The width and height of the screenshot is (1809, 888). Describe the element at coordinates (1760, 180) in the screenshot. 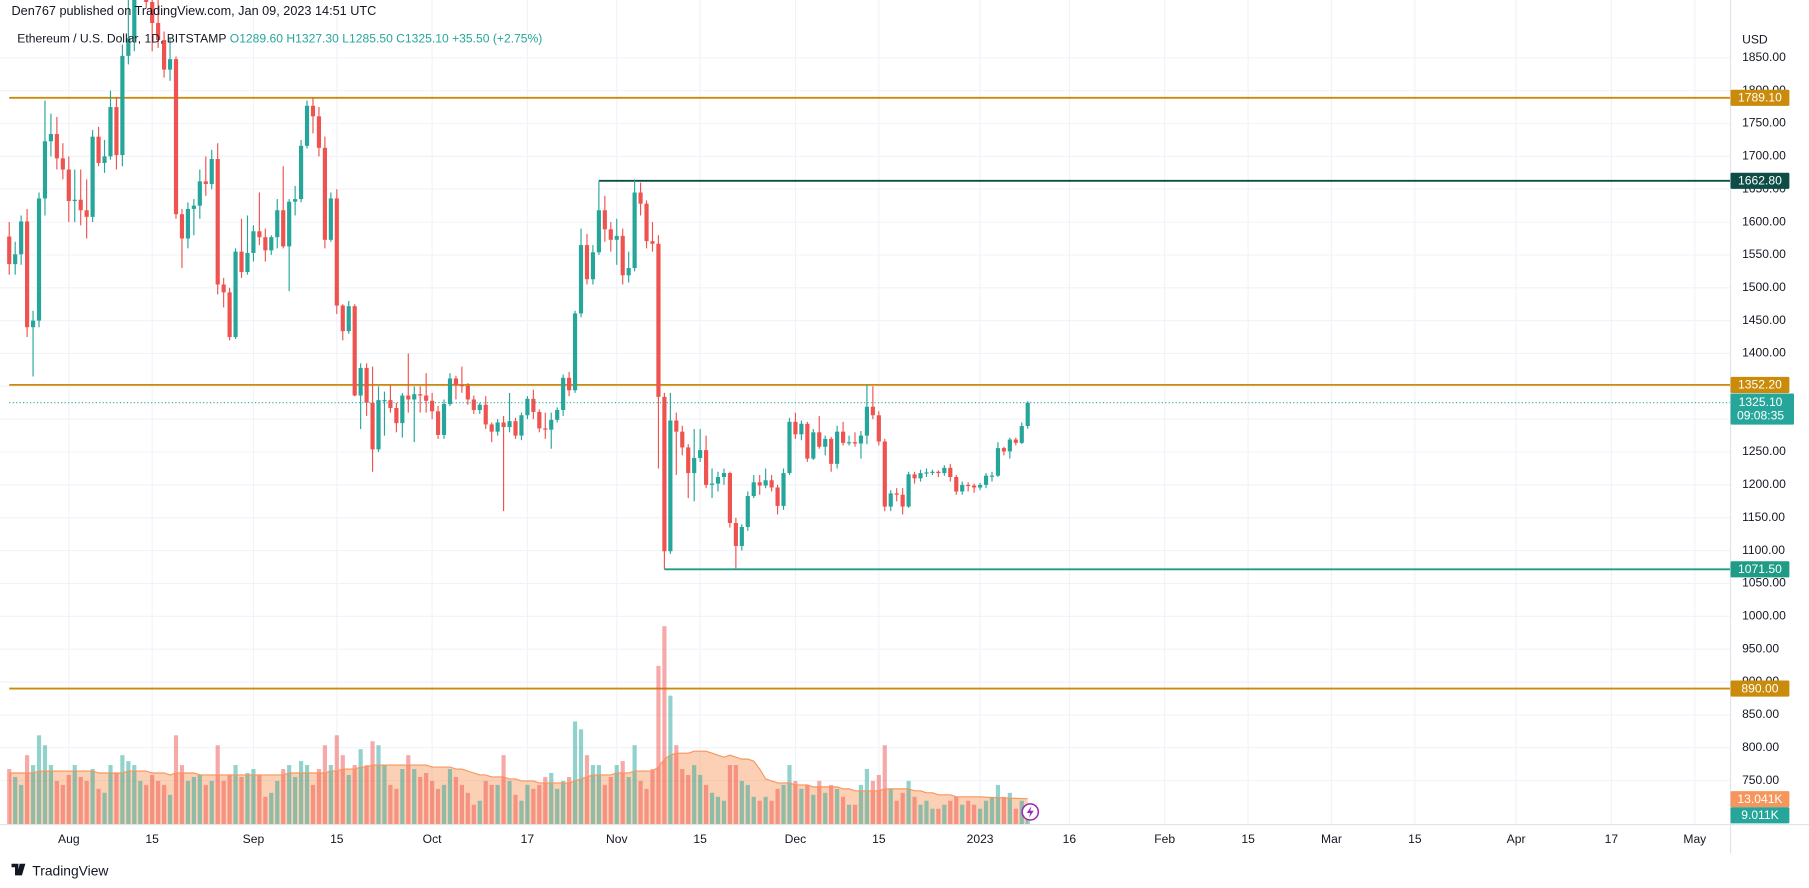

I see `level-tag` at that location.